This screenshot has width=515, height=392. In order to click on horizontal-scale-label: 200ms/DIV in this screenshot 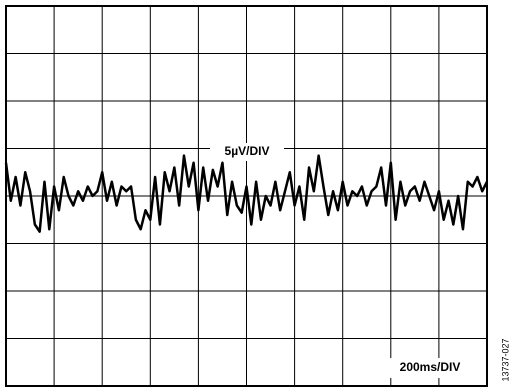, I will do `click(430, 367)`.